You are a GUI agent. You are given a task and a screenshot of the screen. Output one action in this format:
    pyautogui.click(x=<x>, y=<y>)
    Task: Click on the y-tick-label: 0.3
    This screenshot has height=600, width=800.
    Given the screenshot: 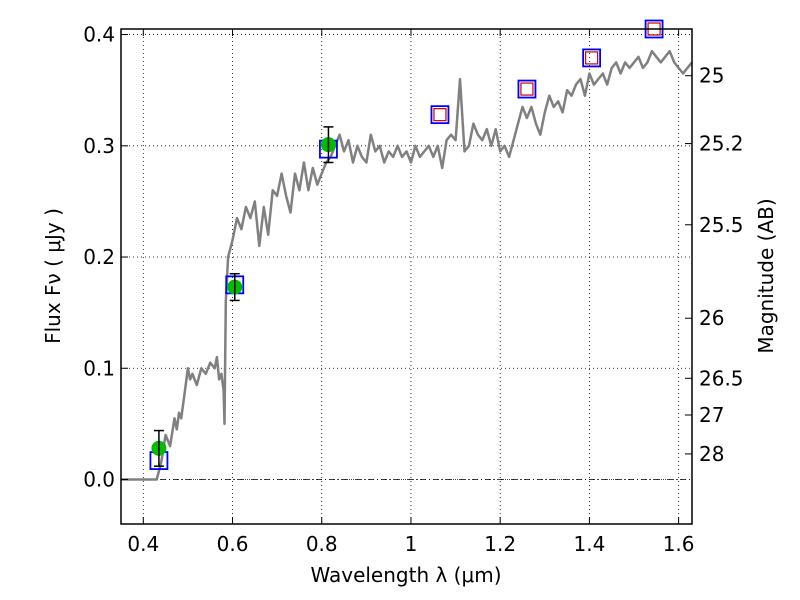 What is the action you would take?
    pyautogui.click(x=99, y=146)
    